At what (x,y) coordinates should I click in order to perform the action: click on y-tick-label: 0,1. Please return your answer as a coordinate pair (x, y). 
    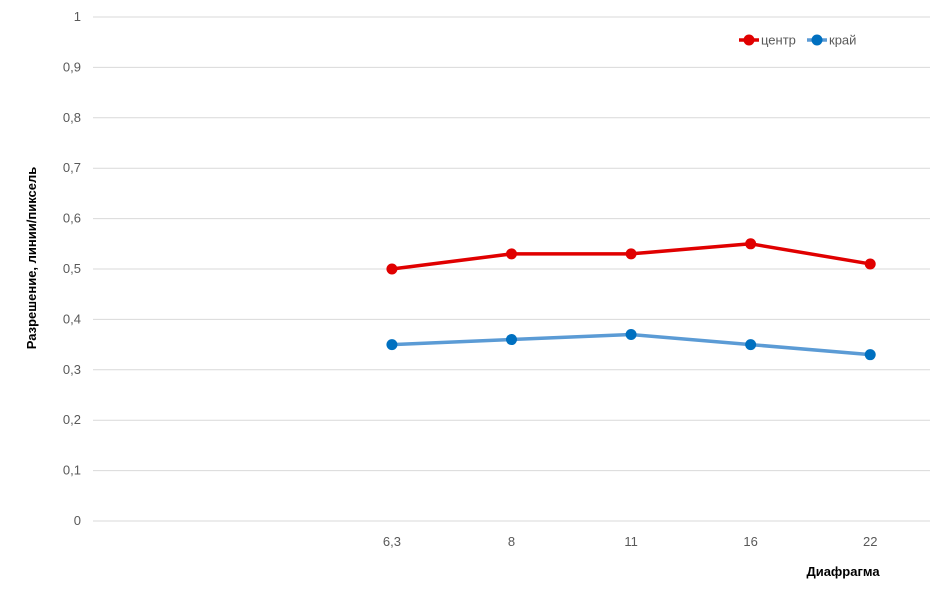
    Looking at the image, I should click on (72, 470).